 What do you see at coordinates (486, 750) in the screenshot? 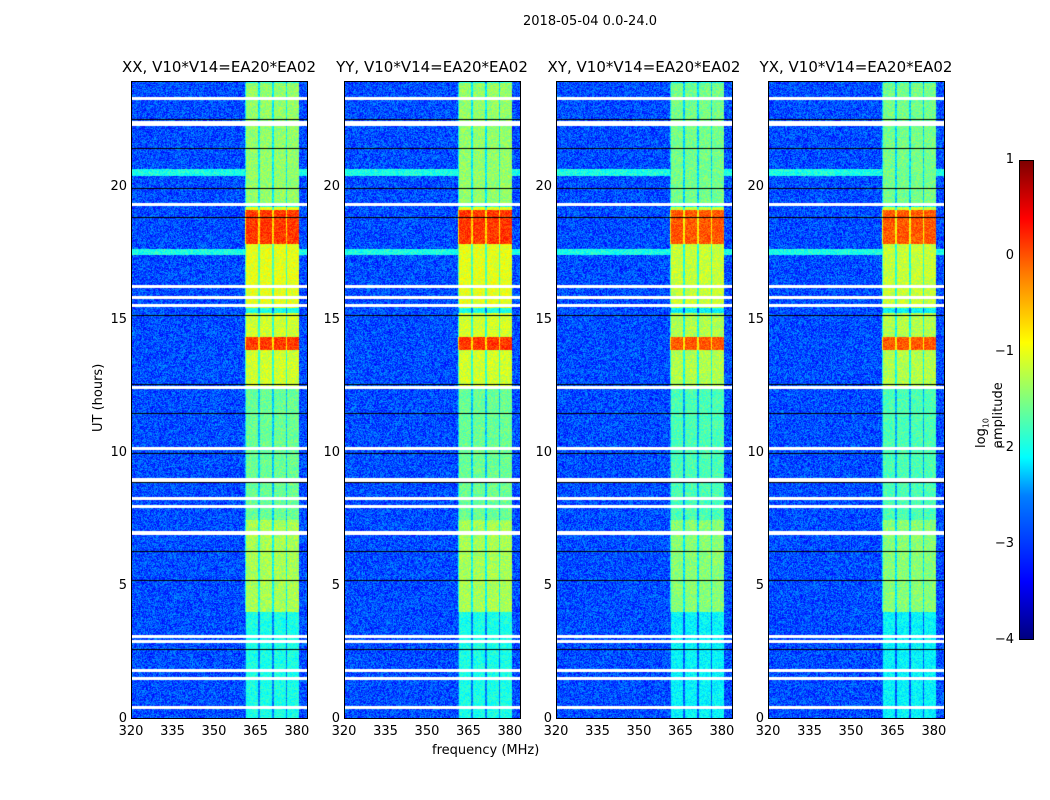
I see `x-axis-label: frequency (MHz)` at bounding box center [486, 750].